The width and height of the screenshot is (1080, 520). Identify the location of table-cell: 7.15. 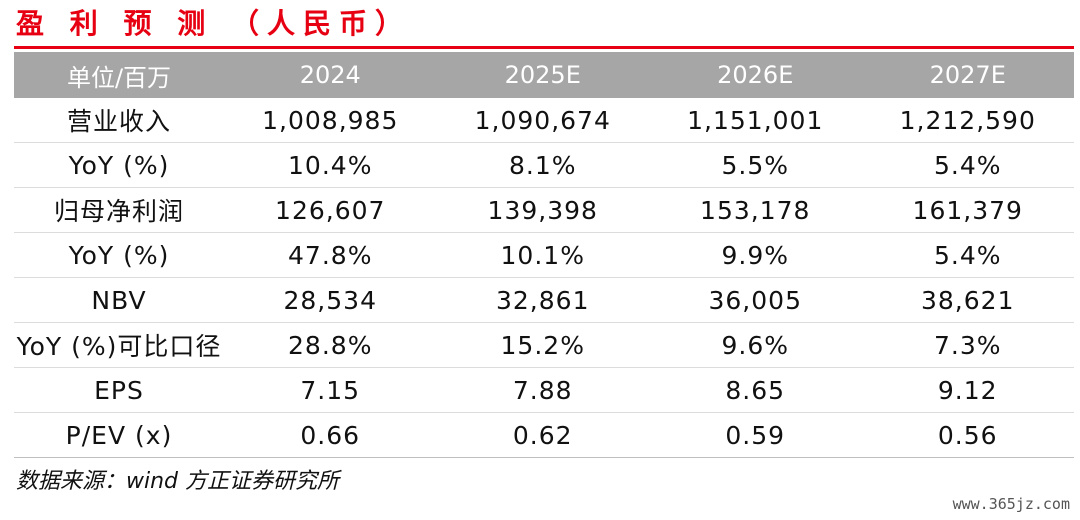
(330, 390).